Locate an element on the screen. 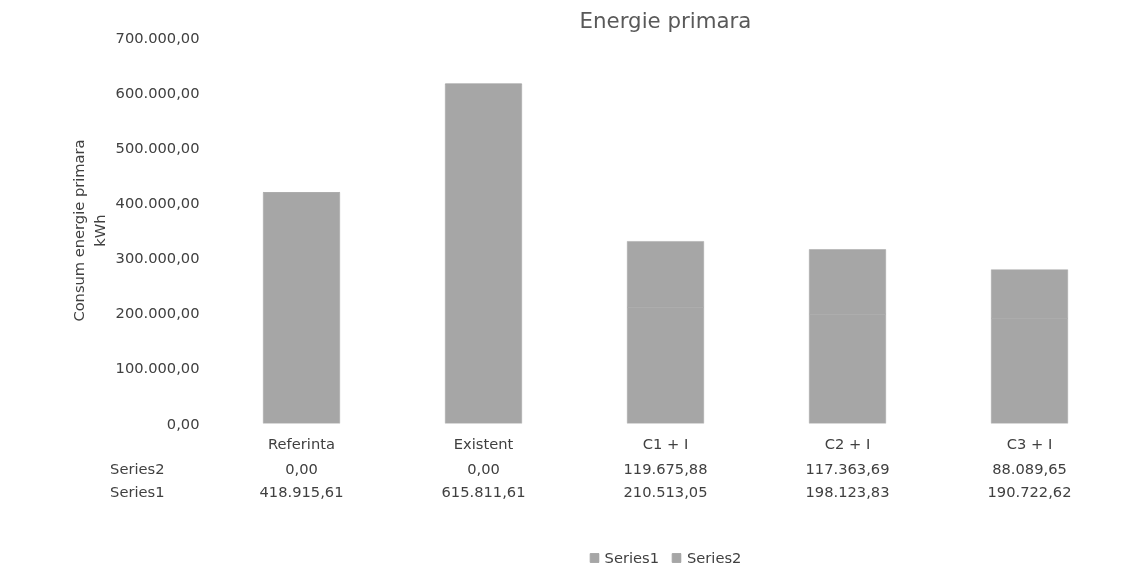 The width and height of the screenshot is (1138, 574). data-label: 198.123,83 is located at coordinates (847, 491).